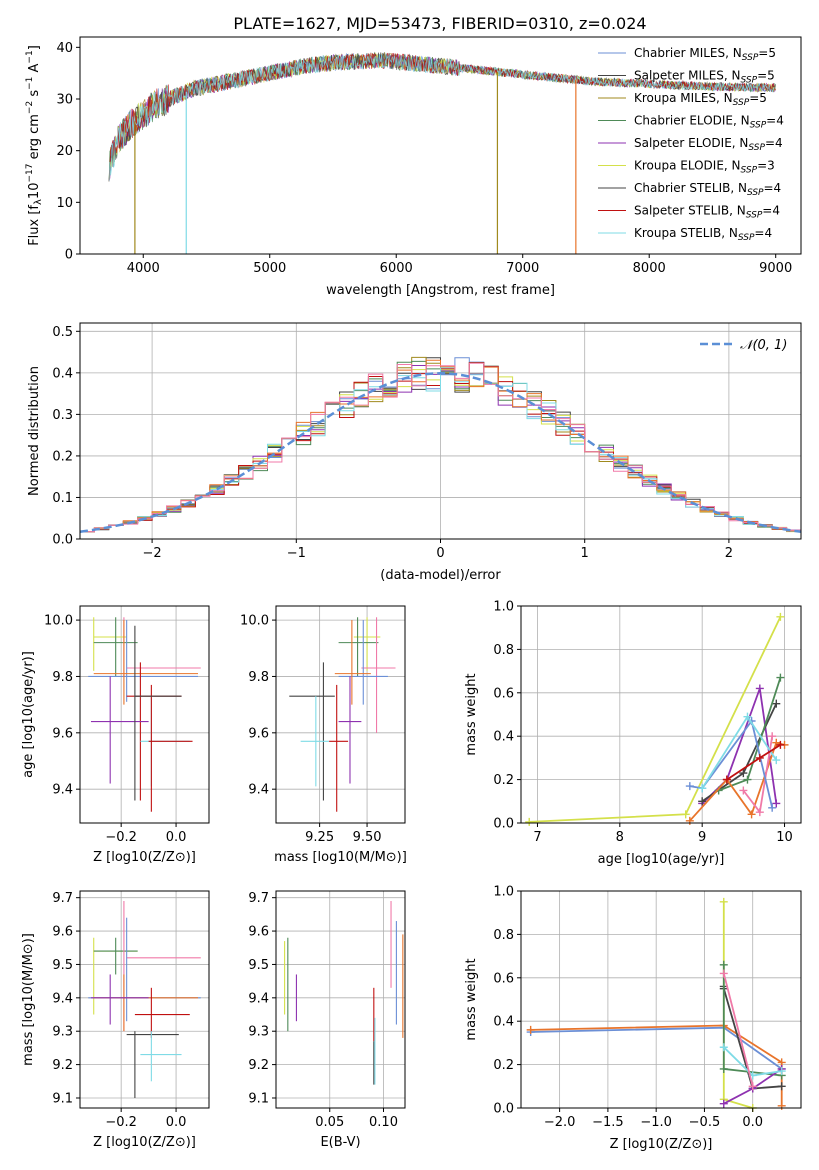 The width and height of the screenshot is (819, 1170). I want to click on x-tick-label: 0, so click(440, 553).